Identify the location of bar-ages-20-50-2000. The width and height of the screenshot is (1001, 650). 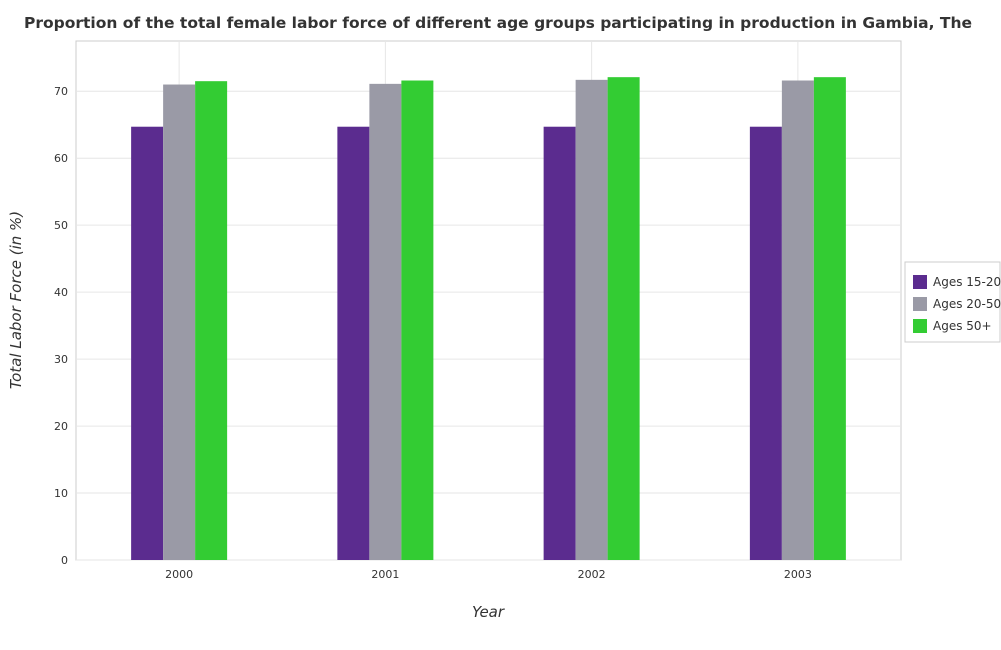
(179, 322).